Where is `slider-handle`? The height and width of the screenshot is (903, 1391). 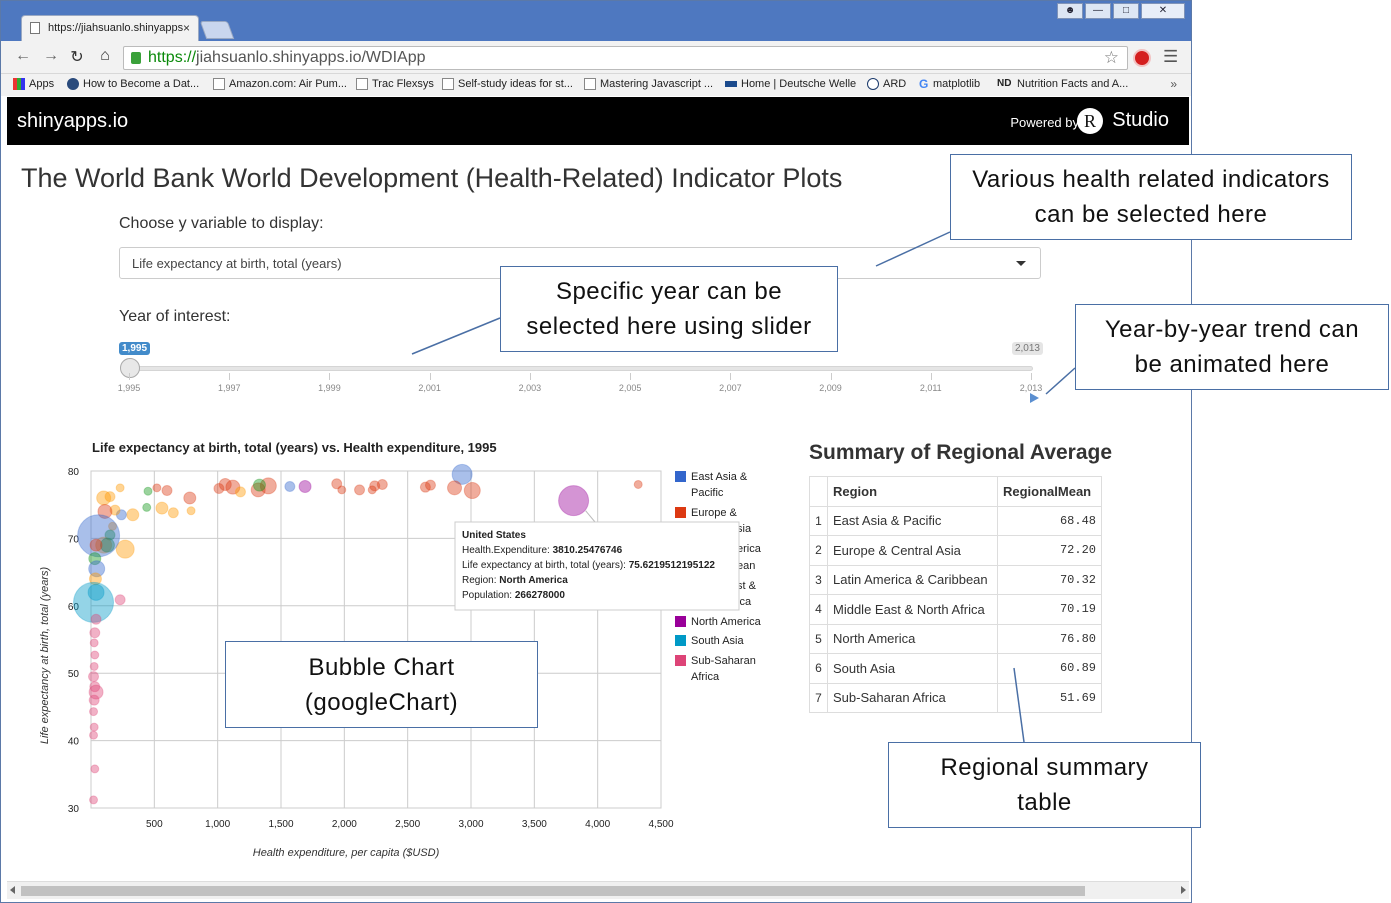
slider-handle is located at coordinates (130, 368).